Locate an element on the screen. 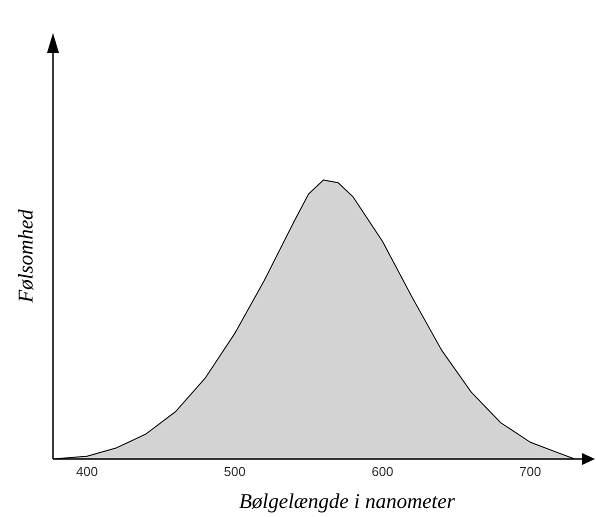 The width and height of the screenshot is (596, 517). y-axis-title: Følsomhed is located at coordinates (26, 256).